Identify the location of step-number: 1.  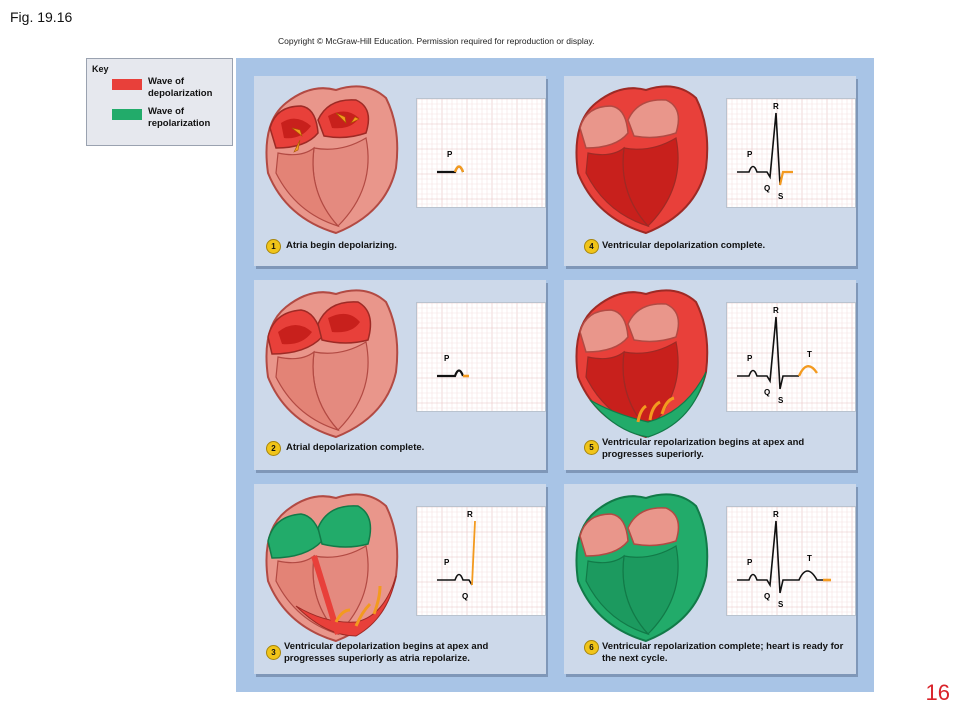
(273, 246).